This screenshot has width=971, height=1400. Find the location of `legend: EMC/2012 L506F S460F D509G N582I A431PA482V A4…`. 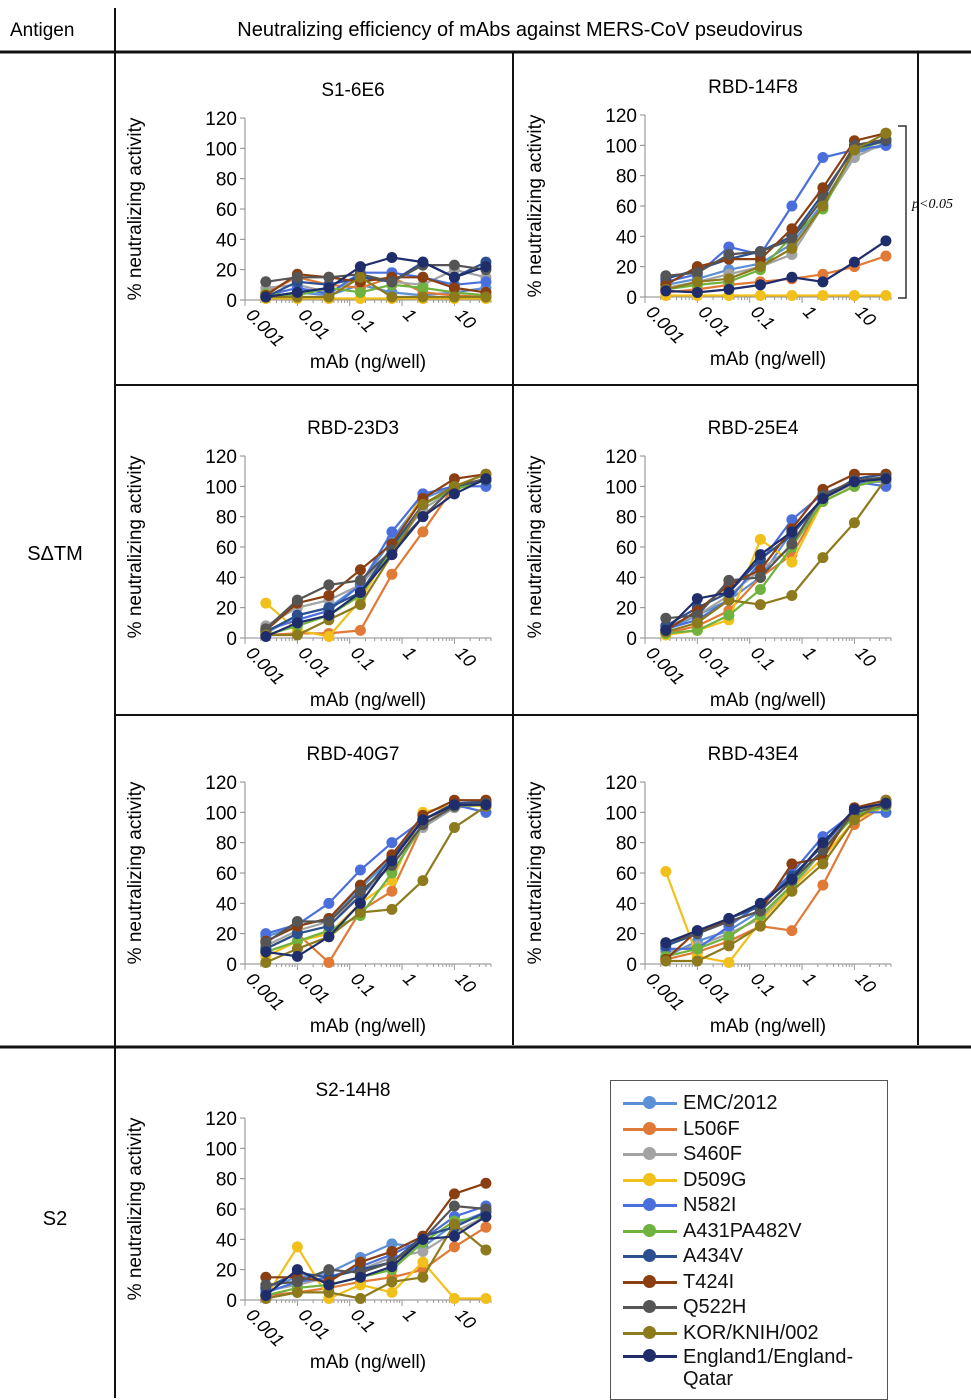

legend: EMC/2012 L506F S460F D509G N582I A431PA482V A4… is located at coordinates (749, 1240).